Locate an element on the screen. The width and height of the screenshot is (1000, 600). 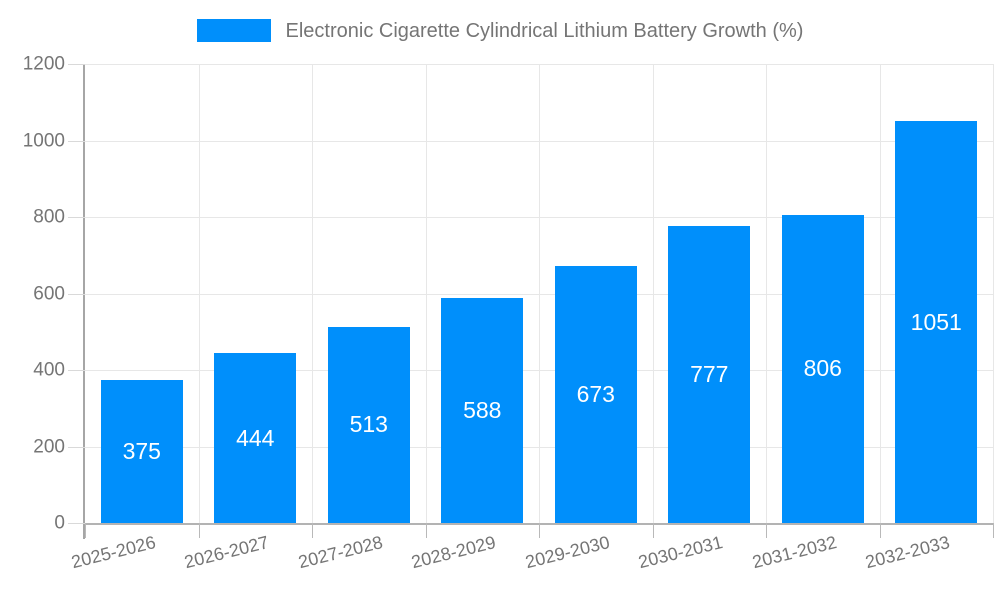
x-axis-label: 2031-2032 is located at coordinates (794, 552).